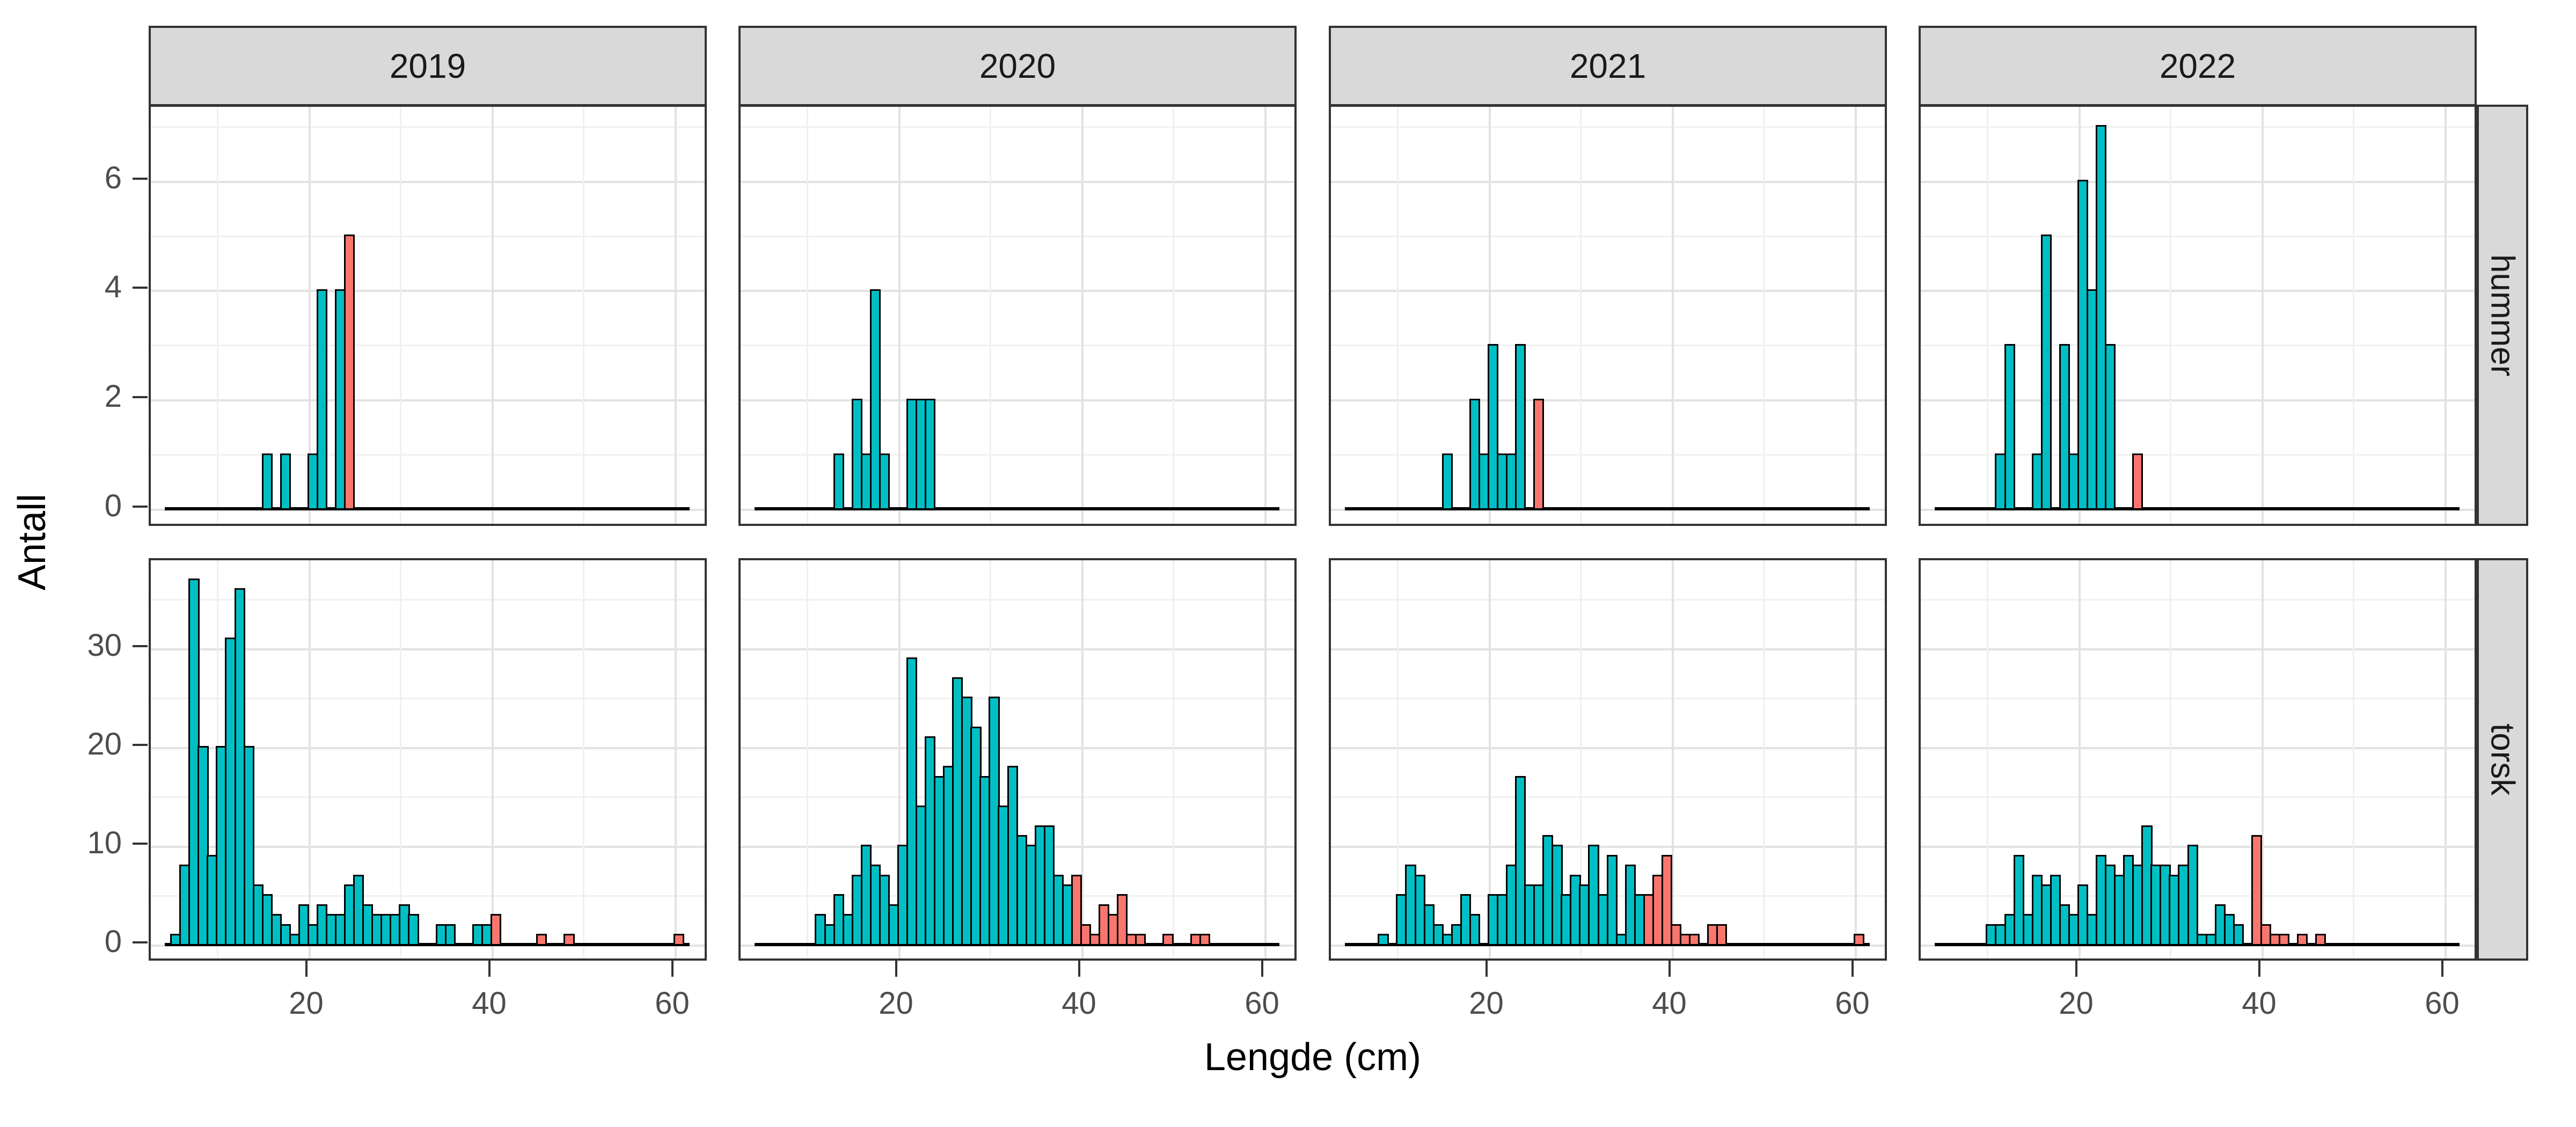 Image resolution: width=2576 pixels, height=1127 pixels. I want to click on facet-strip-year: 2022, so click(2198, 66).